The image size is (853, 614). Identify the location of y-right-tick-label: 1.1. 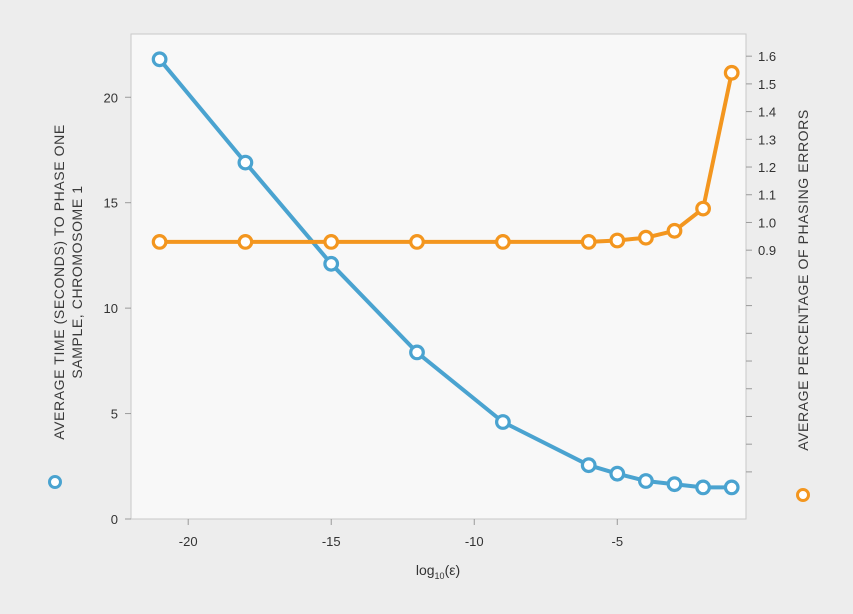
(767, 195).